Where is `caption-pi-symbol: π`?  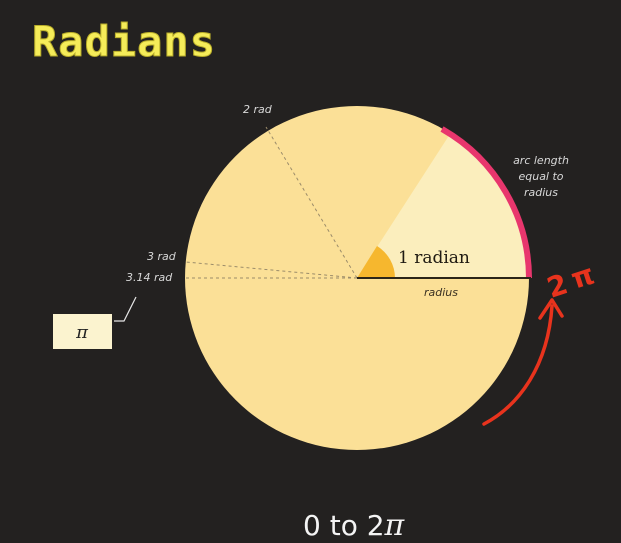
caption-pi-symbol: π is located at coordinates (395, 525).